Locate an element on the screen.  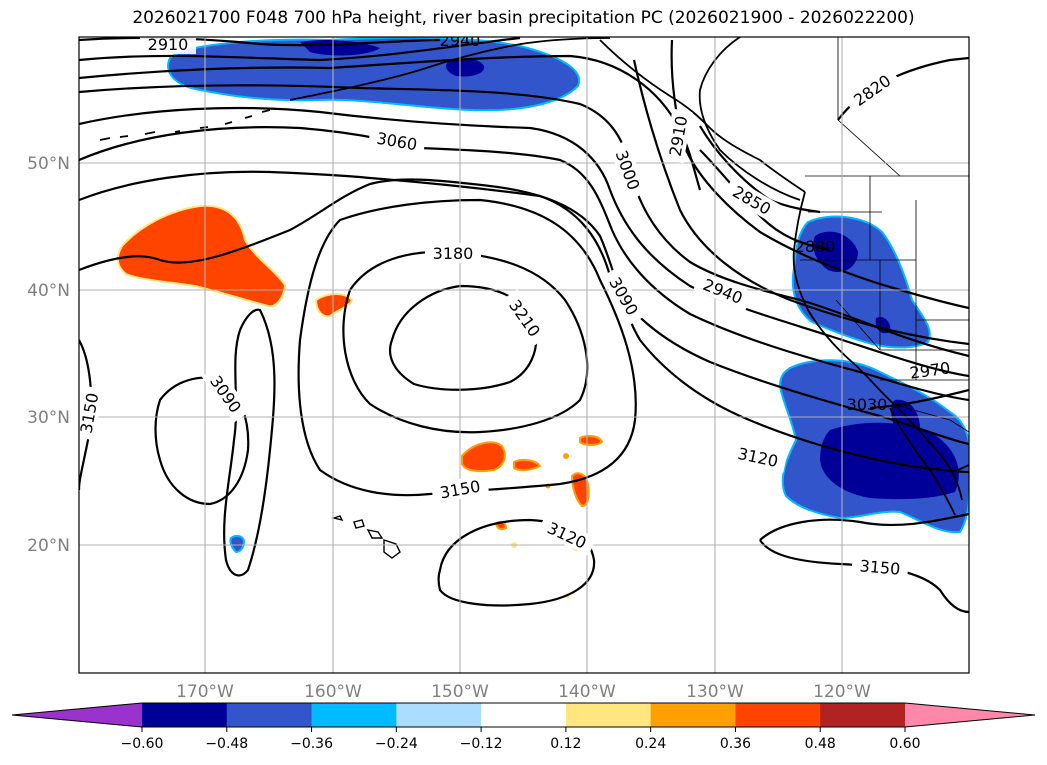
alaska-coastline is located at coordinates (702, 116).